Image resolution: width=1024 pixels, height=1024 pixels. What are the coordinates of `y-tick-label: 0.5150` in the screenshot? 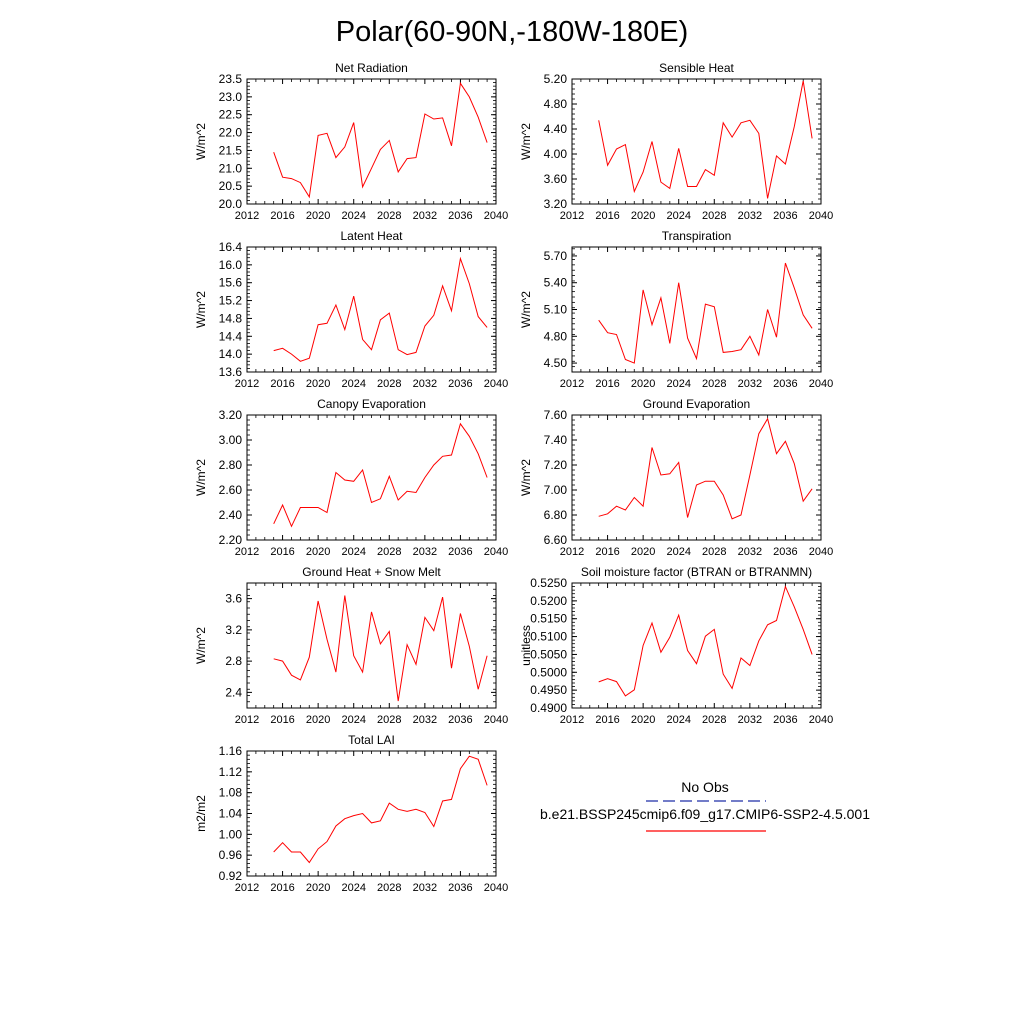 It's located at (548, 619).